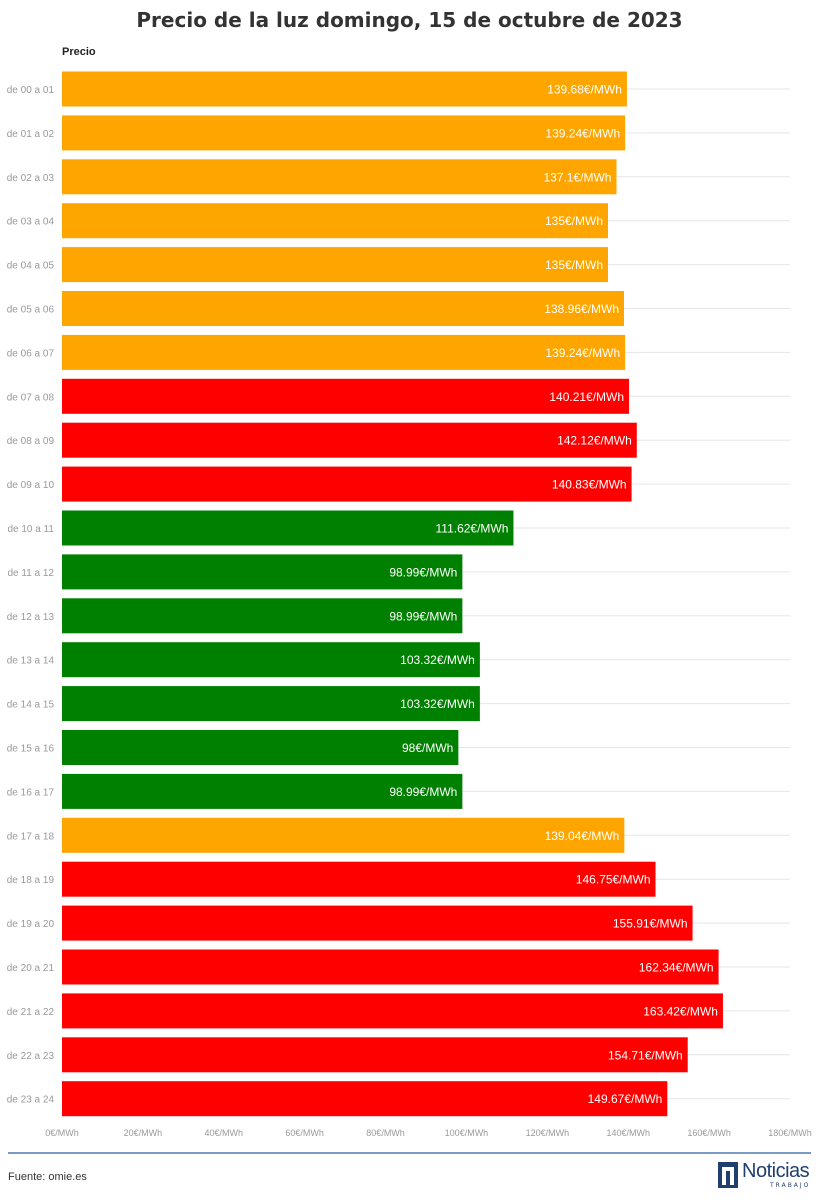 Image resolution: width=819 pixels, height=1200 pixels. I want to click on category-label: de 01 a 02, so click(31, 134).